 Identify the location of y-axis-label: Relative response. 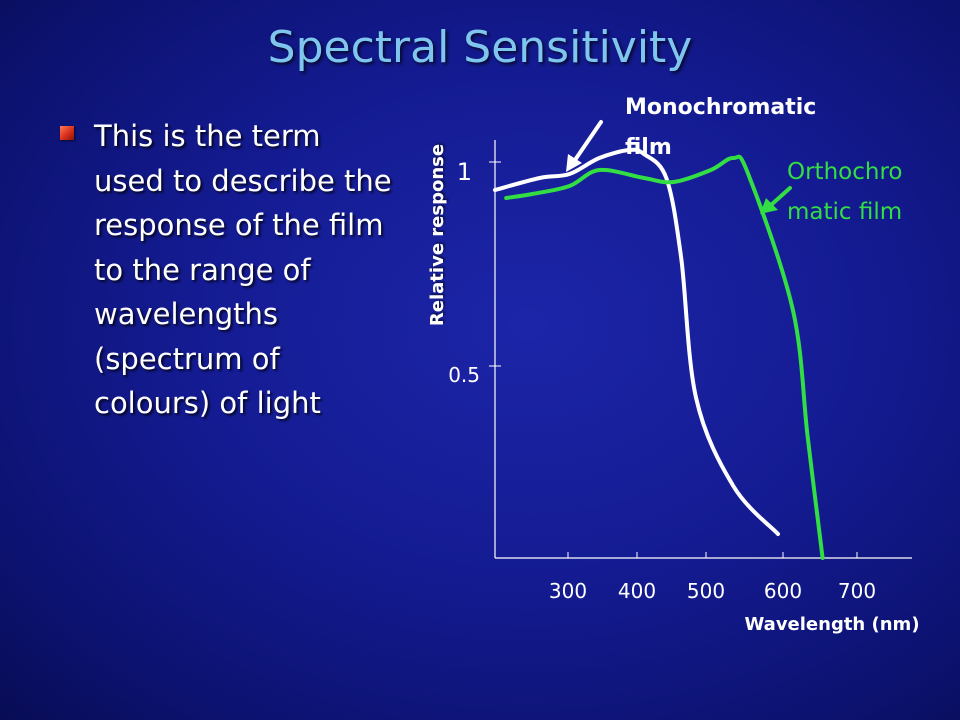
(437, 235).